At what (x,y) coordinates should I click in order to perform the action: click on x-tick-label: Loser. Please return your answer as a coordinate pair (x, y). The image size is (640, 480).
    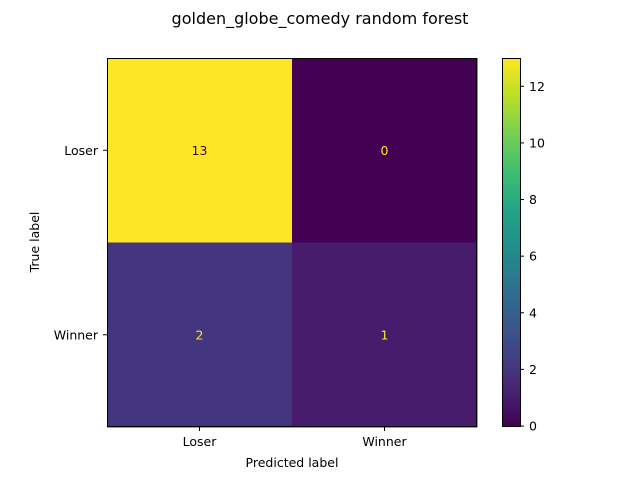
    Looking at the image, I should click on (200, 441).